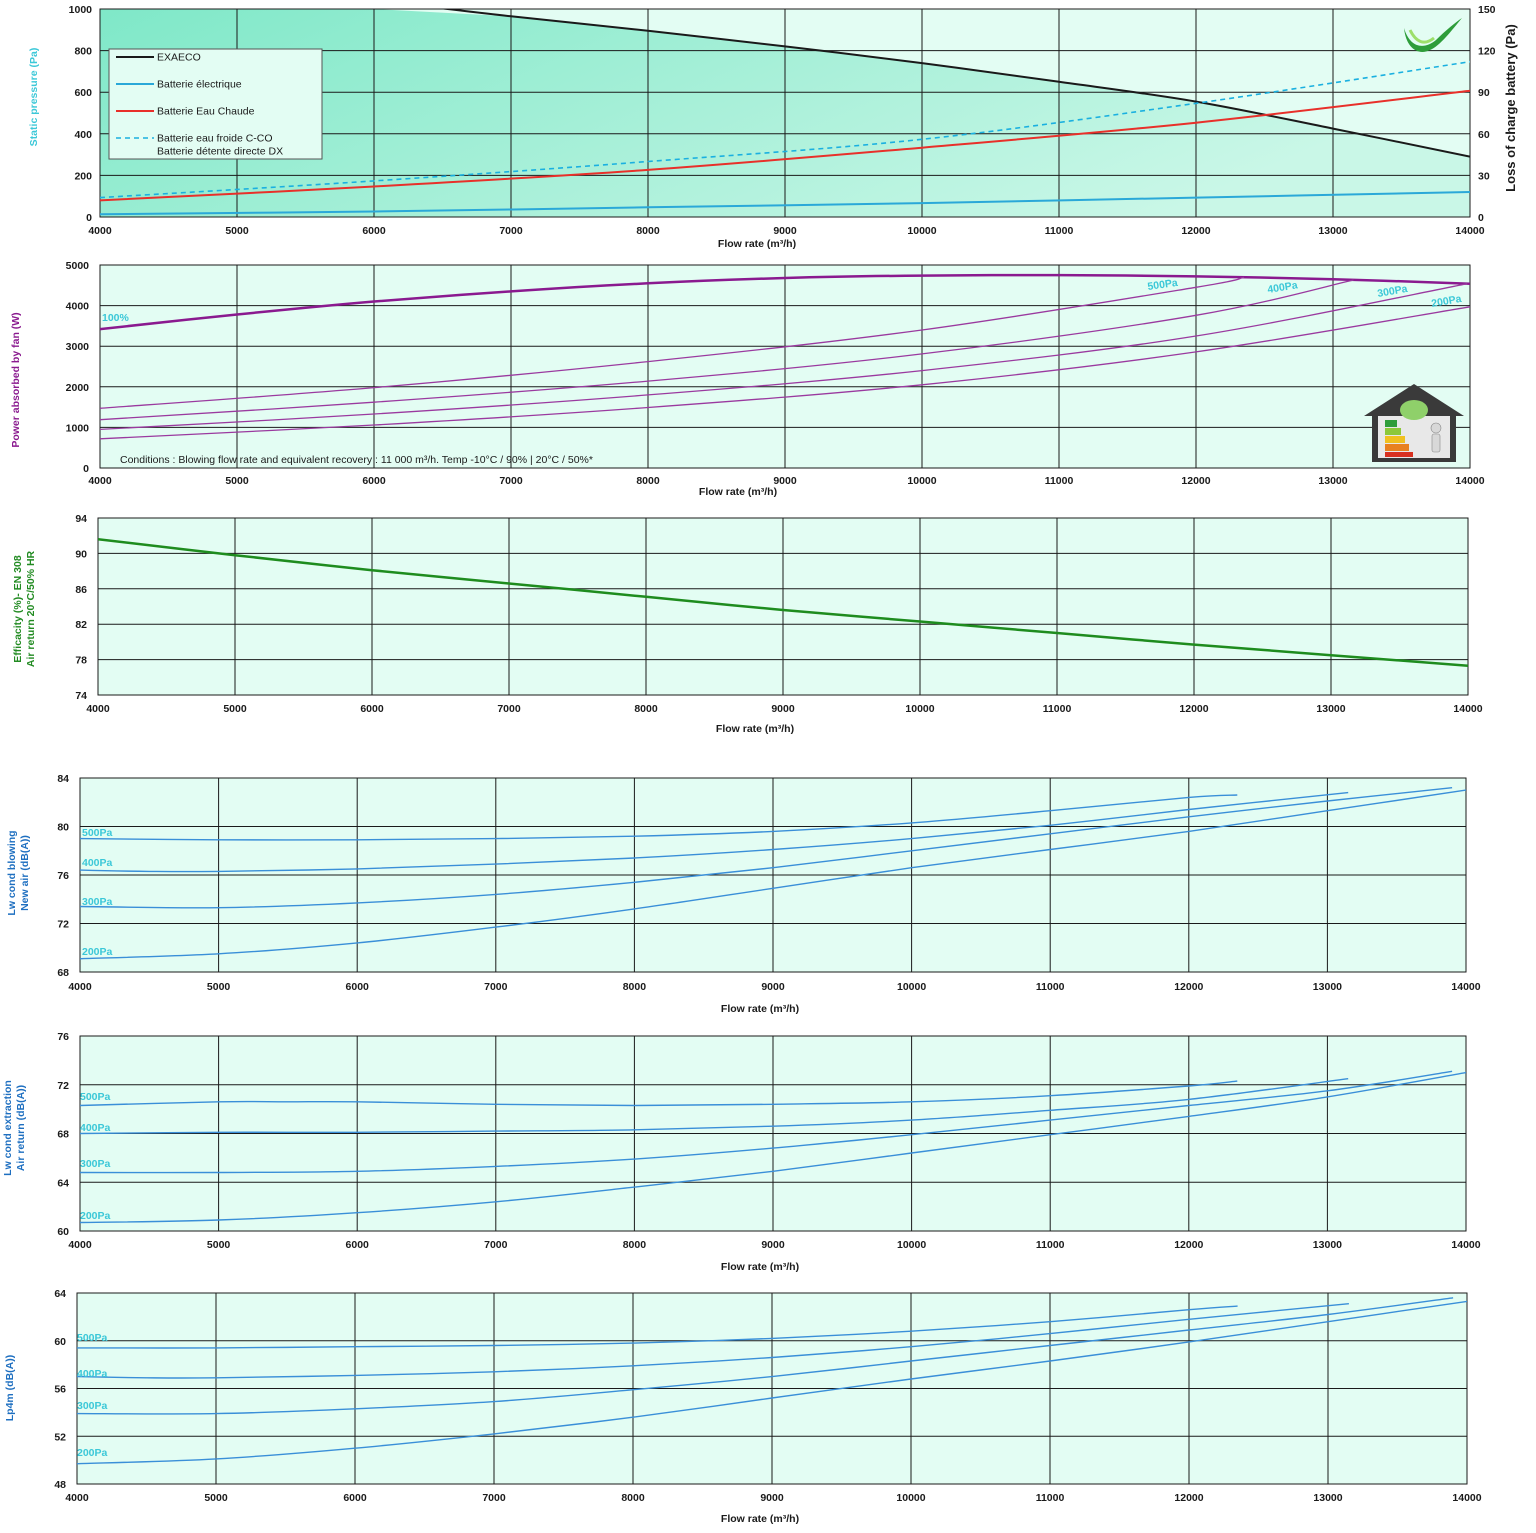 The height and width of the screenshot is (1533, 1536). I want to click on y2-tick-label: 120, so click(1487, 52).